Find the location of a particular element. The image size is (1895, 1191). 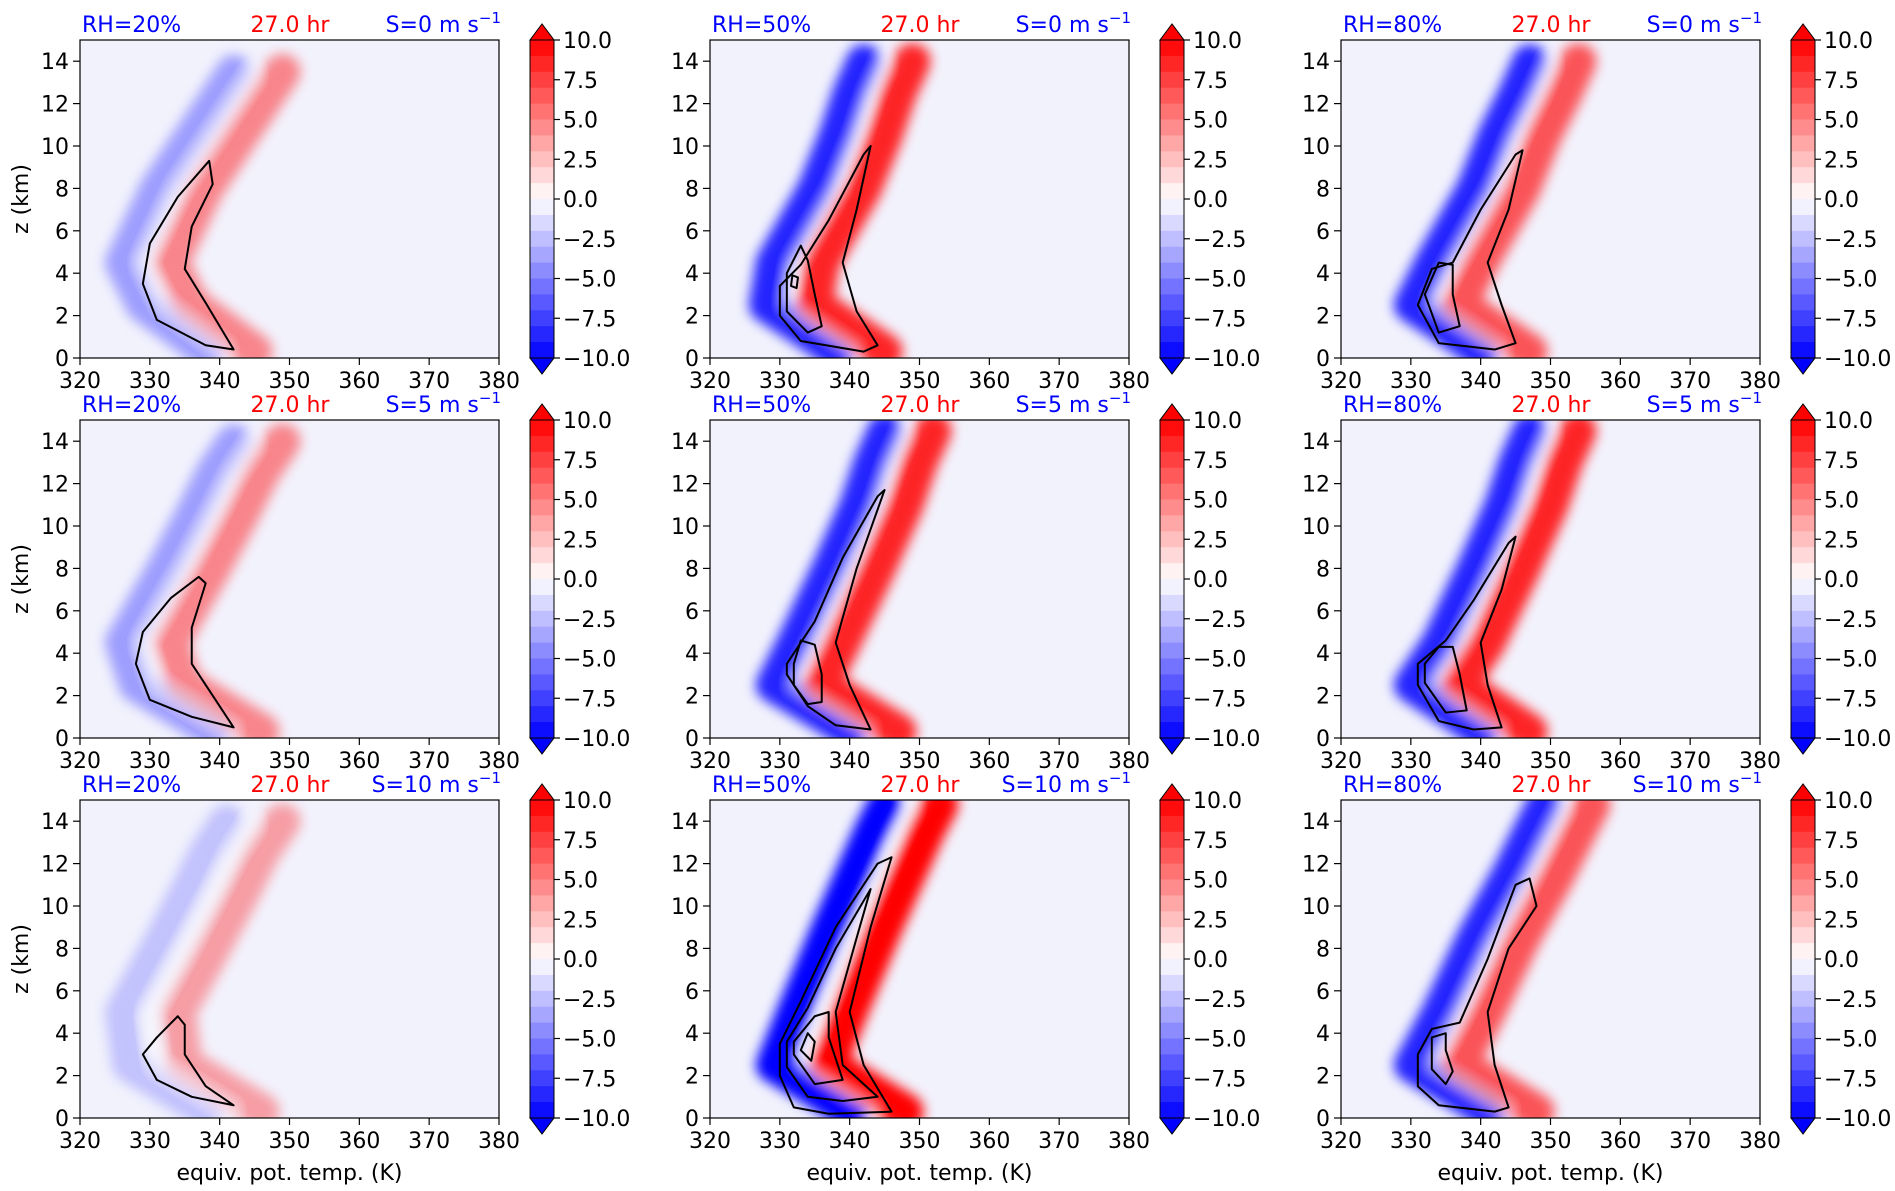

colorbar-1-2: 10.0 7.5 5.0 2.5 0.0 −2.5 −5.0 −7.5 −10.0 is located at coordinates (1840, 579).